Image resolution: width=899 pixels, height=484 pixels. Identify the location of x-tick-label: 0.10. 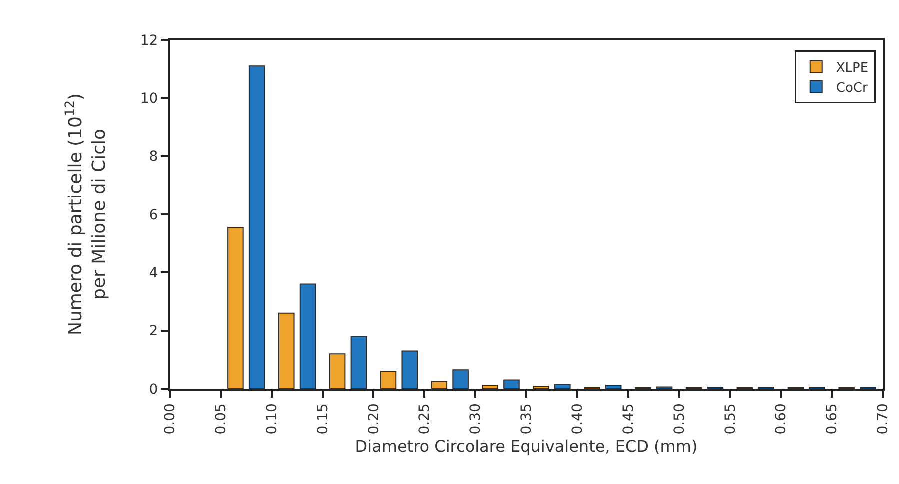
(272, 419).